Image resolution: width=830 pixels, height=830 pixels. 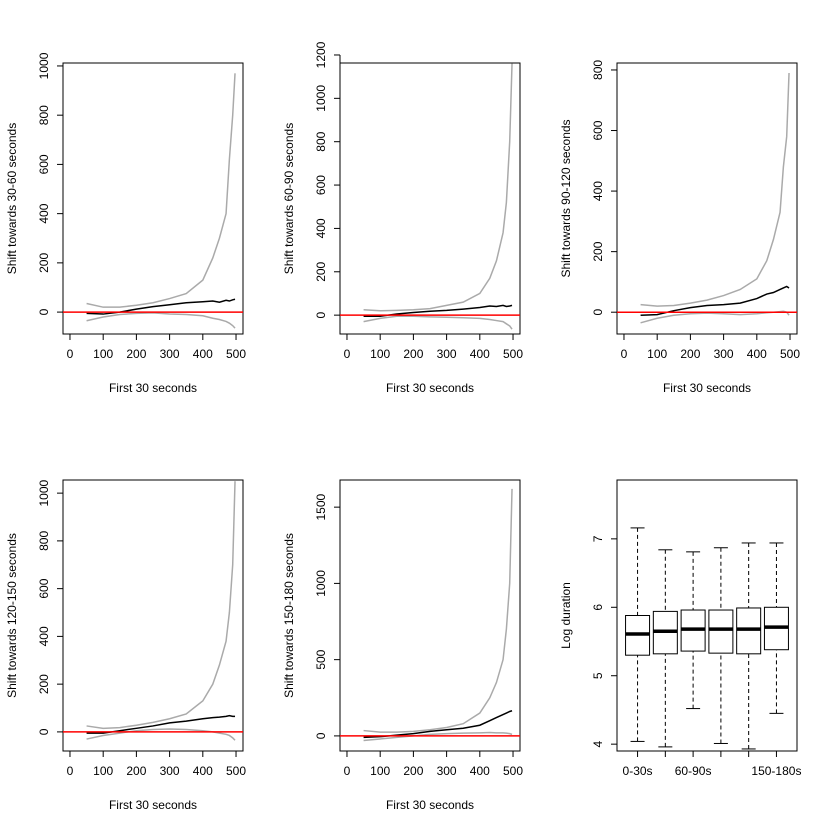 I want to click on y-axis-label: Shift towards 90-120 seconds, so click(x=566, y=198).